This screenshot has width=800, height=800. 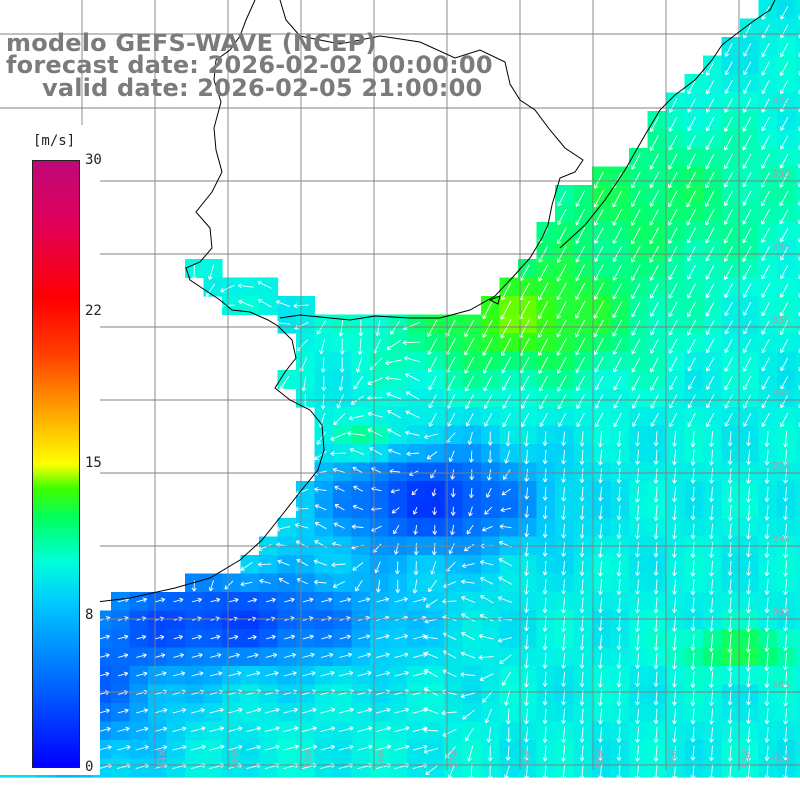 What do you see at coordinates (781, 466) in the screenshot?
I see `latitude-label: 37S` at bounding box center [781, 466].